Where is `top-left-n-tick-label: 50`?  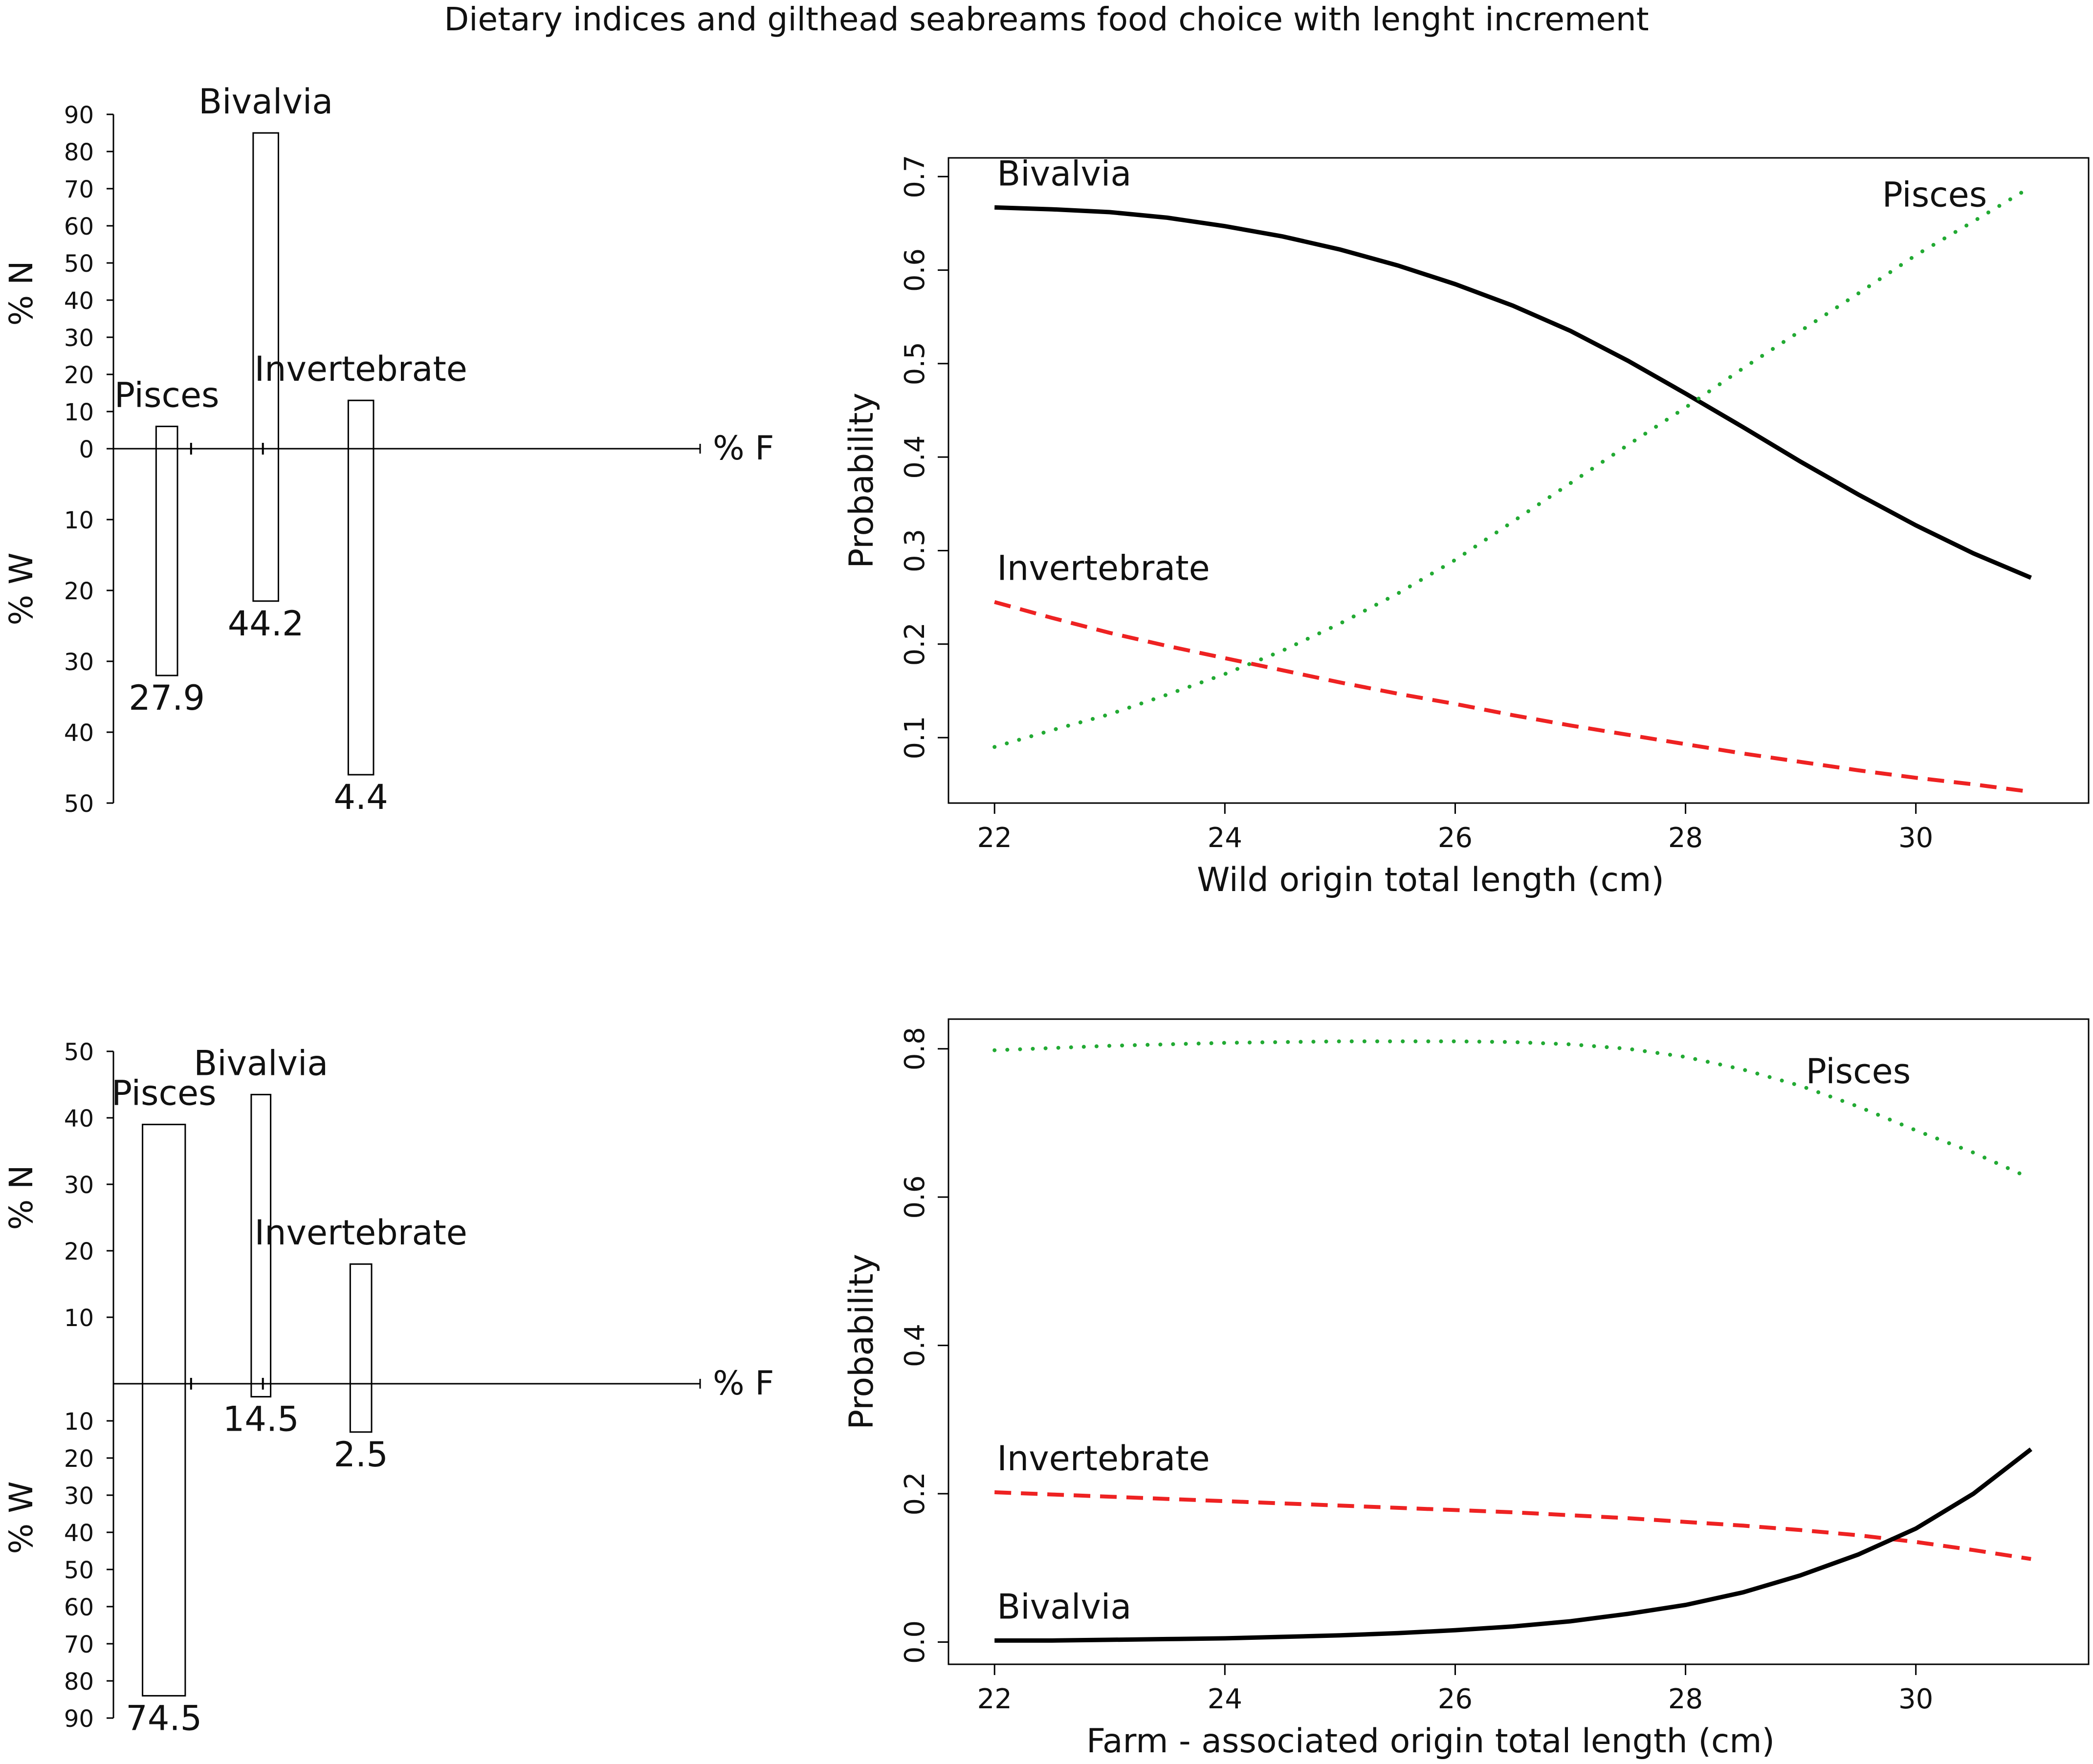 top-left-n-tick-label: 50 is located at coordinates (79, 264).